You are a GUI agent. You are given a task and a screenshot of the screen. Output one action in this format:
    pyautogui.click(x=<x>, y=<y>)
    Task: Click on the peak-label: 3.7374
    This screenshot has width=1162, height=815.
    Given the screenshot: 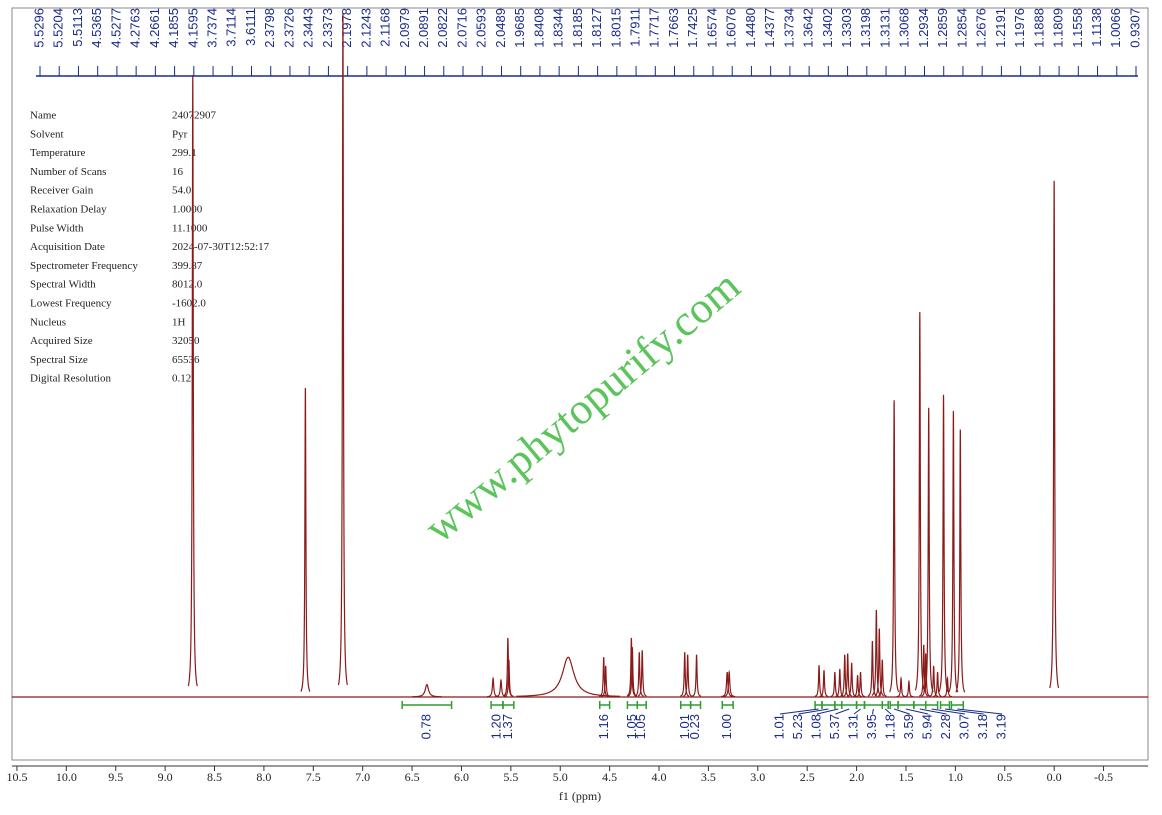 What is the action you would take?
    pyautogui.click(x=211, y=28)
    